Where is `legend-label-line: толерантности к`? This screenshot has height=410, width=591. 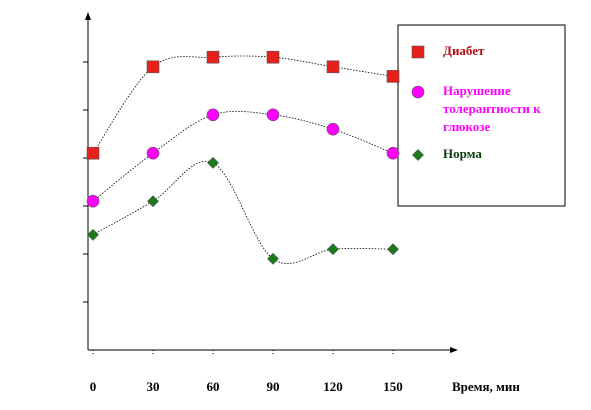 legend-label-line: толерантности к is located at coordinates (492, 108).